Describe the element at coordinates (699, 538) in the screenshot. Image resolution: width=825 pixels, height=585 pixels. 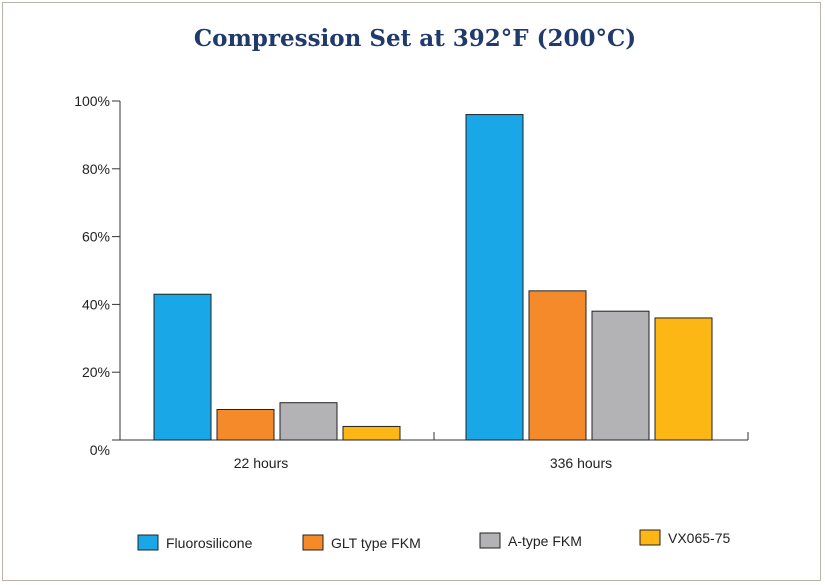
I see `legend-label: VX065-75` at that location.